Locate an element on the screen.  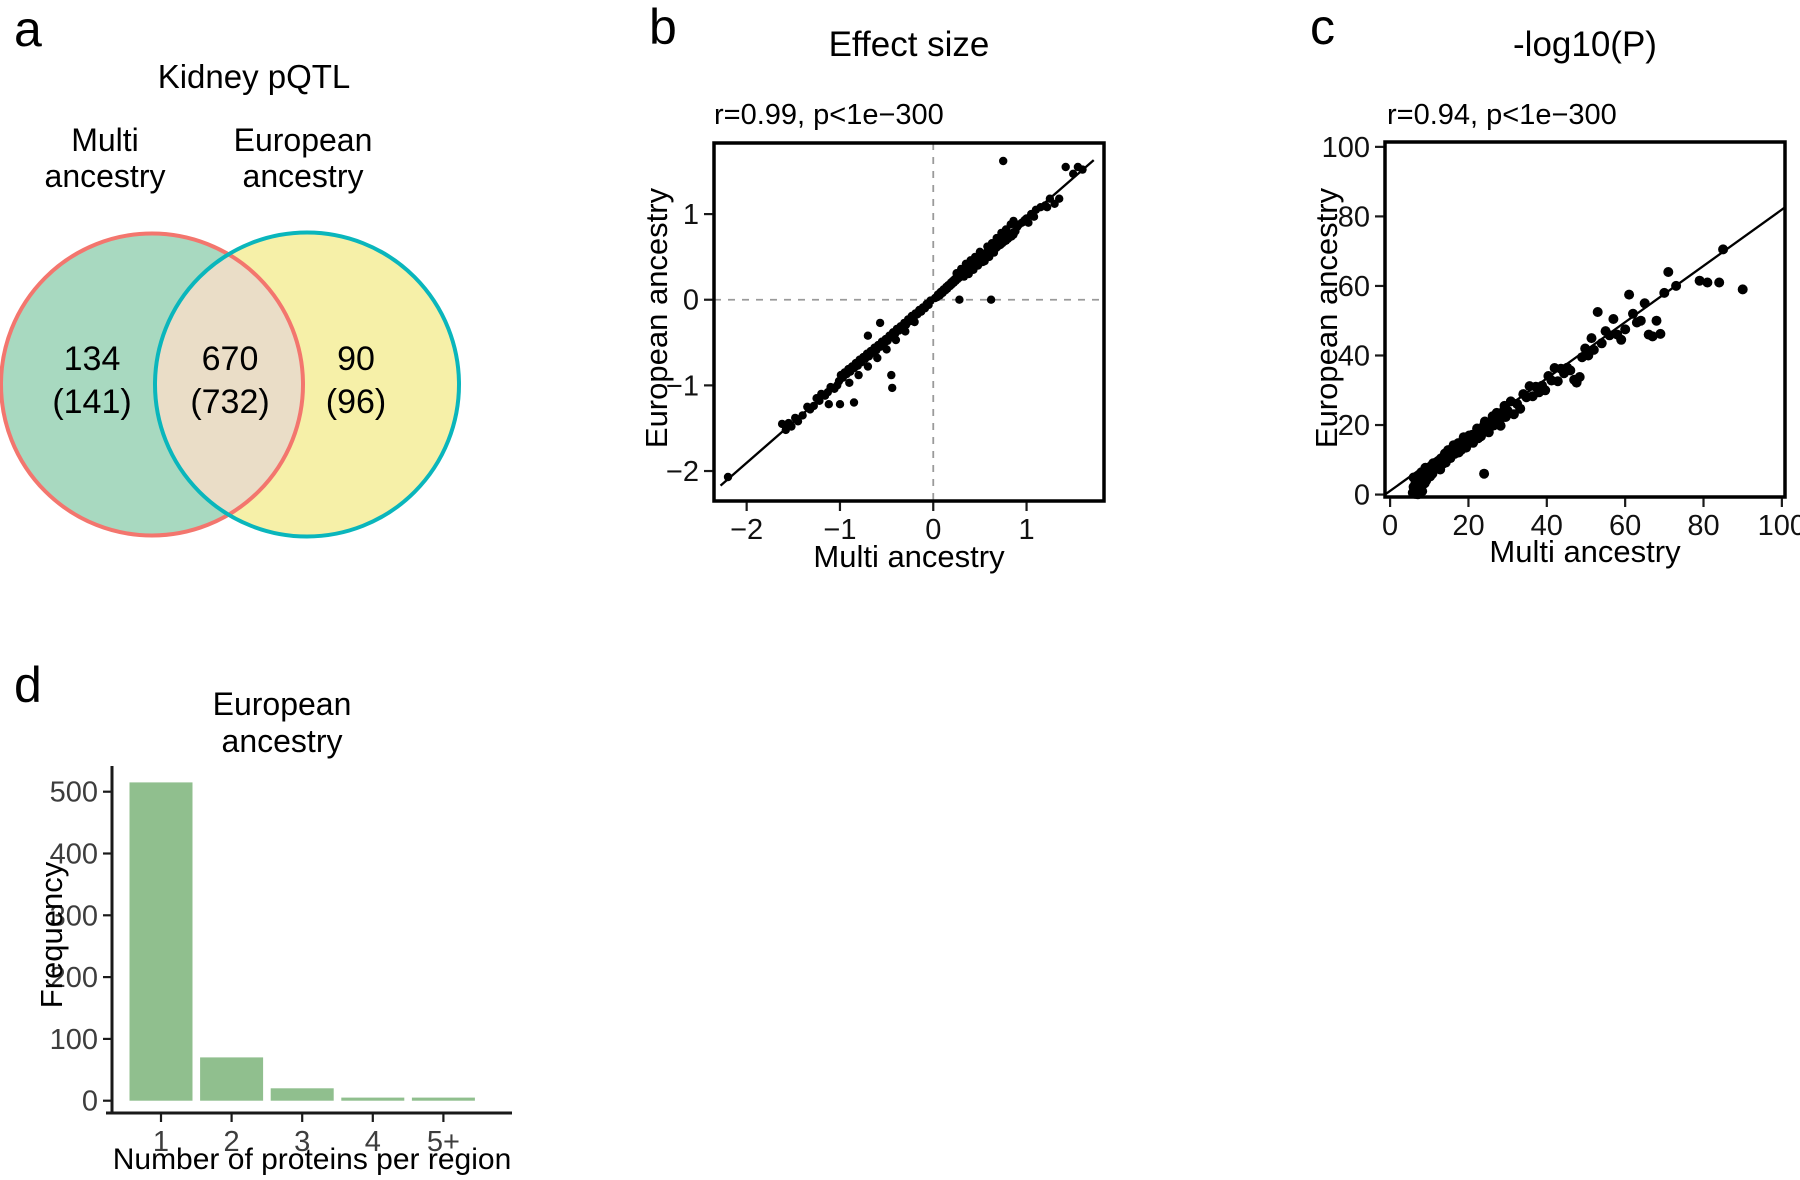
venn-overlap-region is located at coordinates (229, 384).